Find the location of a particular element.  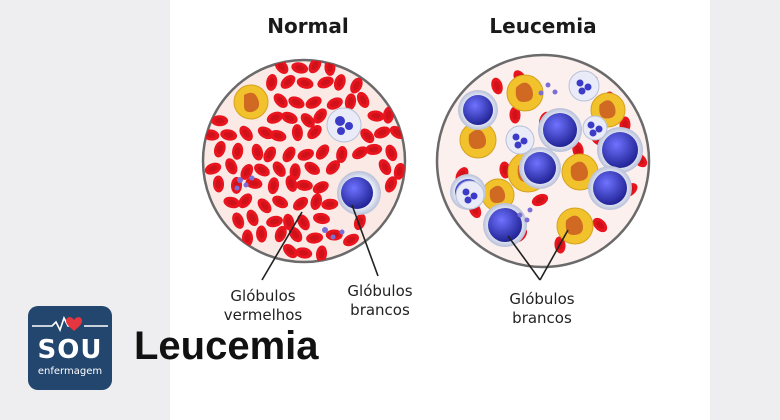

logo-text: SOU is located at coordinates (70, 350).